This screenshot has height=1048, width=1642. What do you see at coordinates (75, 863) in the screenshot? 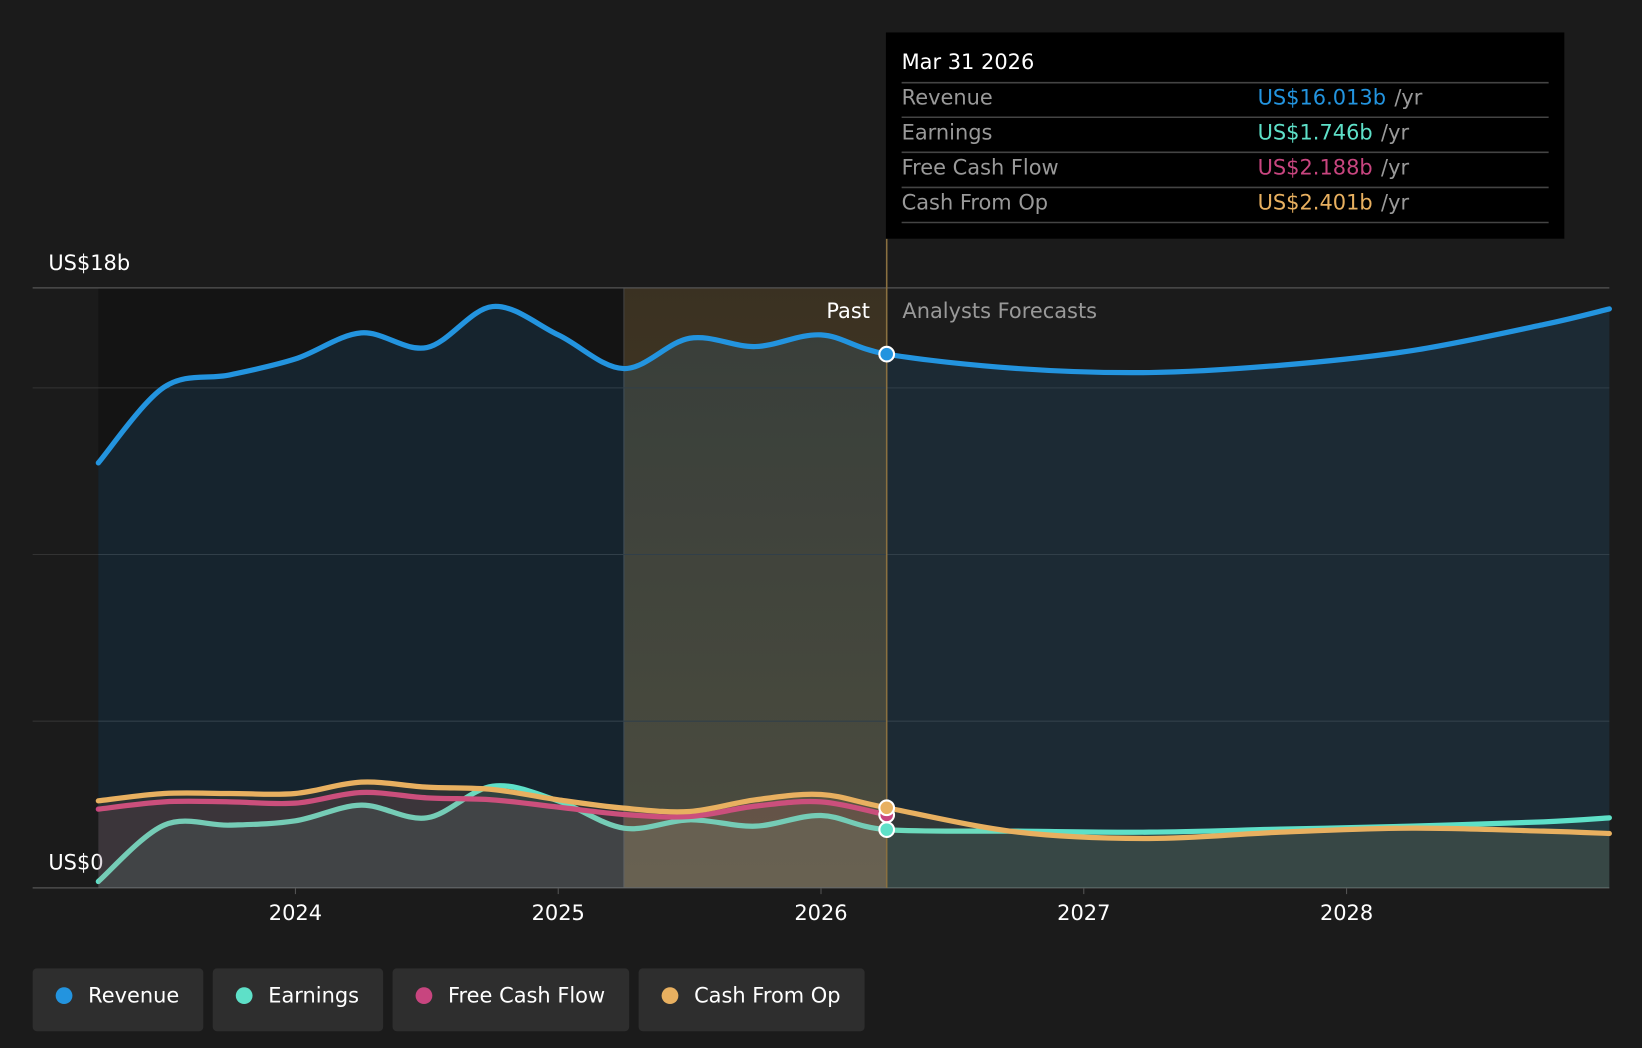
I see `y-tick-label: US$0` at bounding box center [75, 863].